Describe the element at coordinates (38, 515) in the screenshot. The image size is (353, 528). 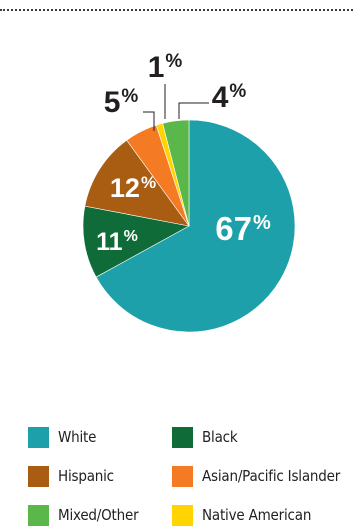
I see `legend-swatch-mixed-other` at that location.